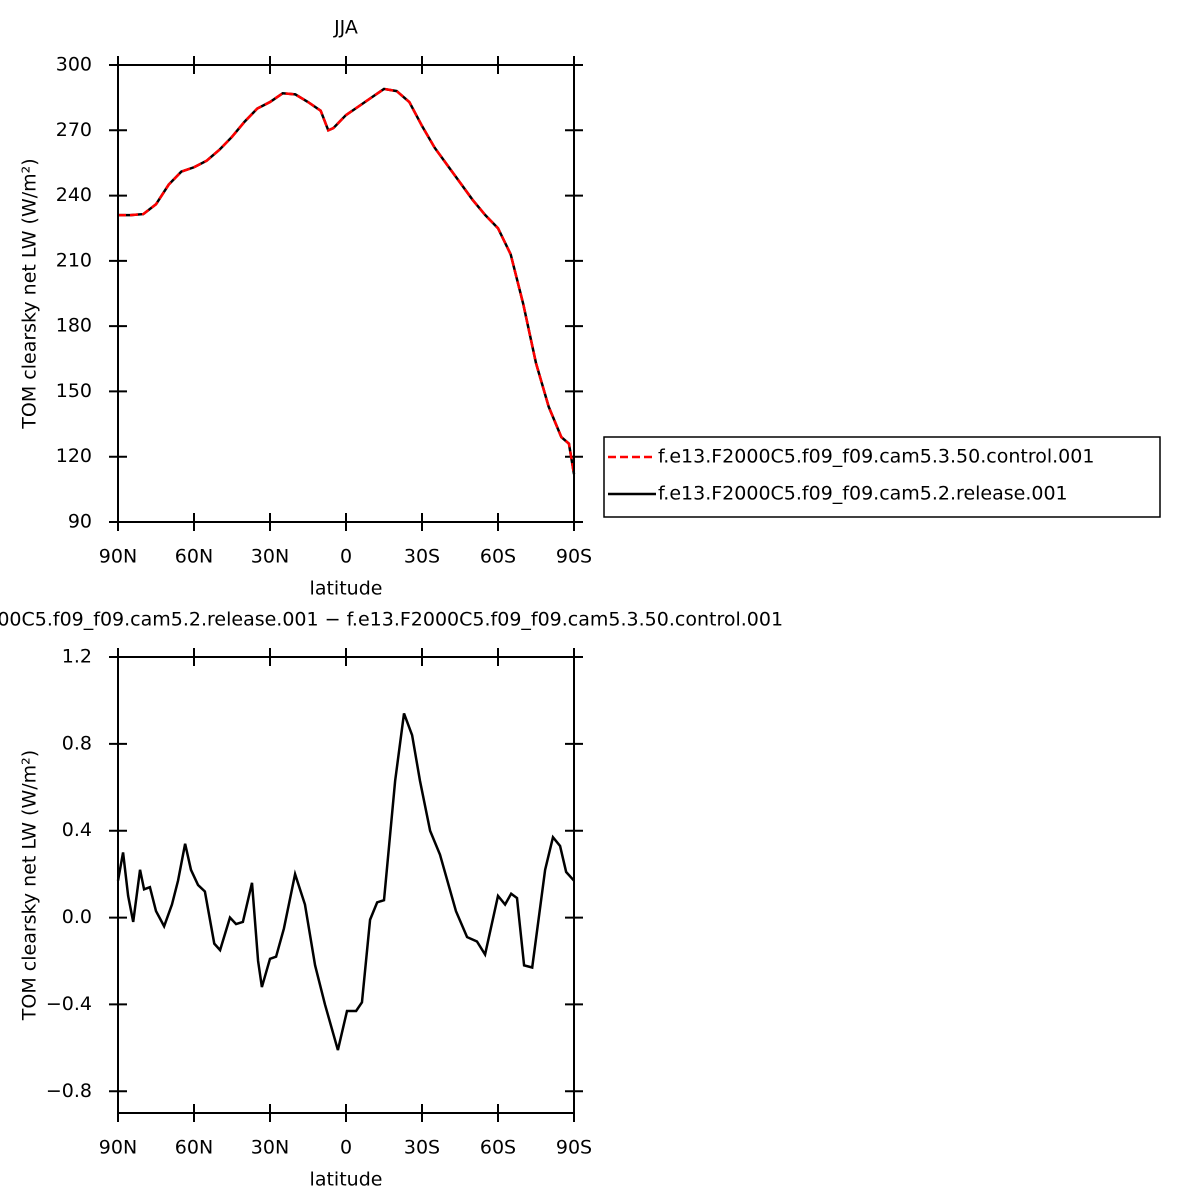  What do you see at coordinates (882, 477) in the screenshot?
I see `legend-box` at bounding box center [882, 477].